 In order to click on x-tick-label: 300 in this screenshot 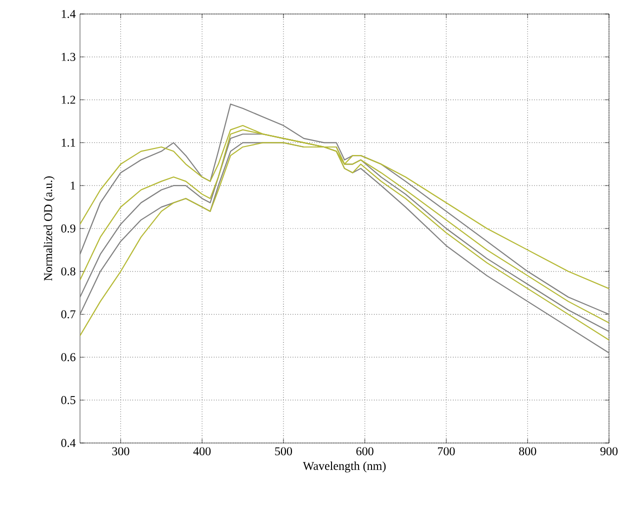, I will do `click(121, 451)`.